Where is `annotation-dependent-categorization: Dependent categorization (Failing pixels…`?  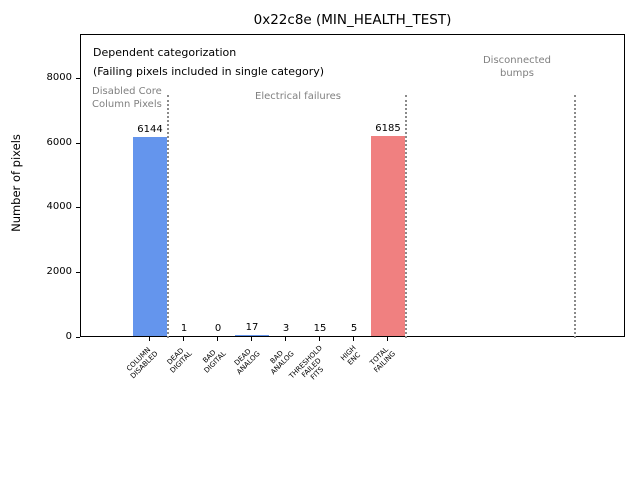
annotation-dependent-categorization: Dependent categorization (Failing pixels… is located at coordinates (209, 62).